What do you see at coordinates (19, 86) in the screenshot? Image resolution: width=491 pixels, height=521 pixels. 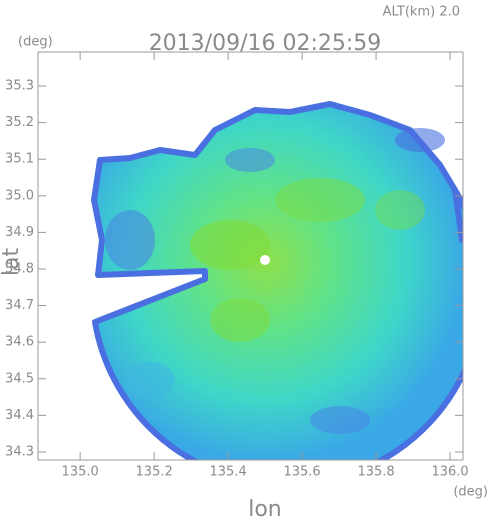 I see `y-tick-label: 35.3` at bounding box center [19, 86].